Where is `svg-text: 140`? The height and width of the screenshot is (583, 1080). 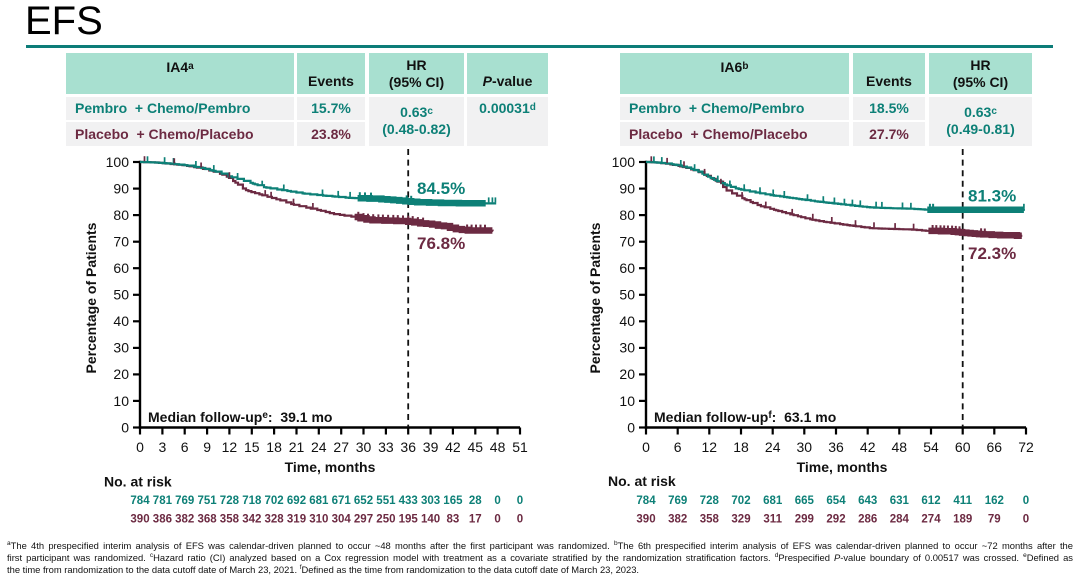 svg-text: 140 is located at coordinates (430, 520).